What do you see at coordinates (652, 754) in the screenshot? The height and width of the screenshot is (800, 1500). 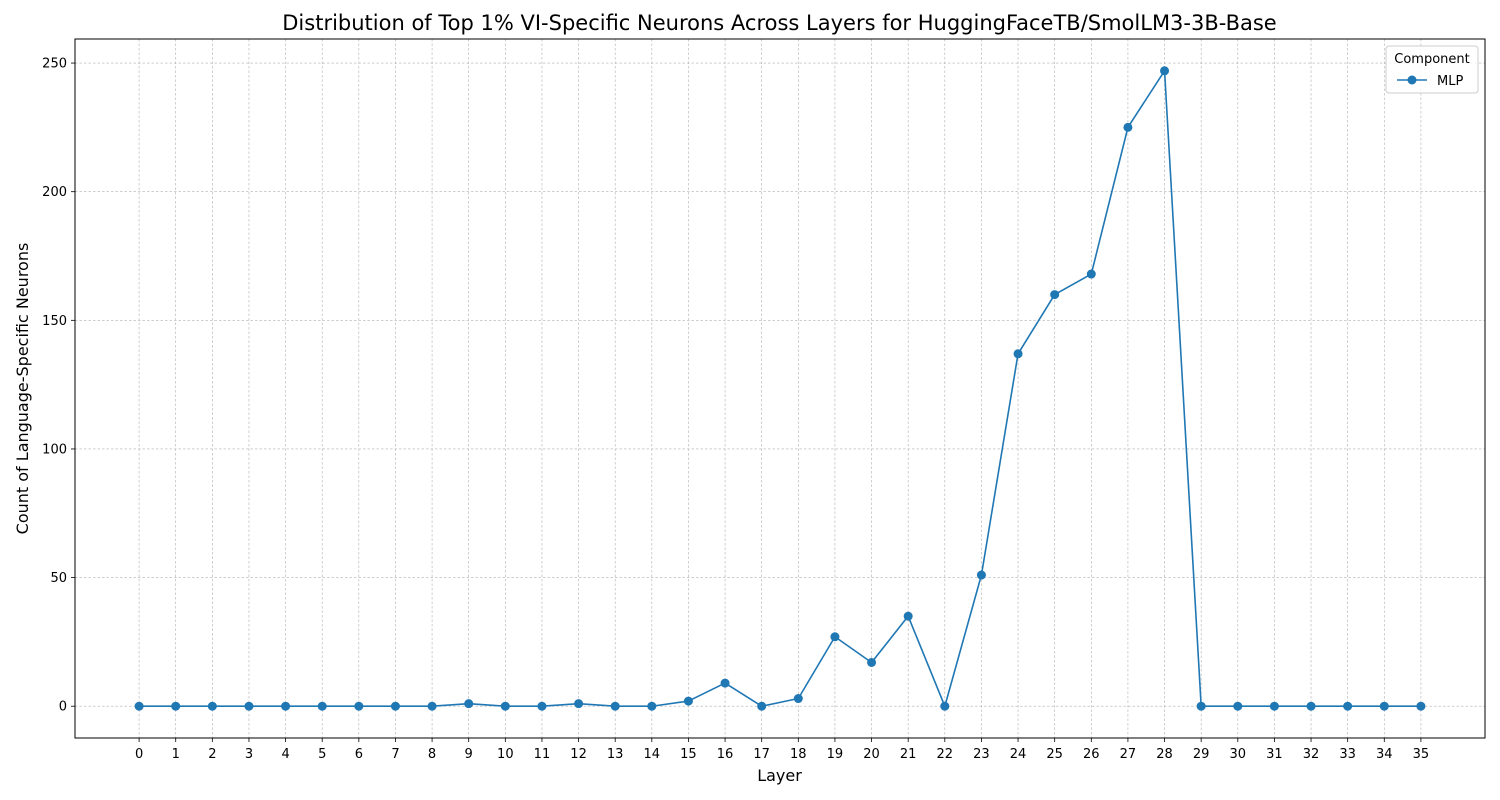 I see `x-tick-label: 14` at bounding box center [652, 754].